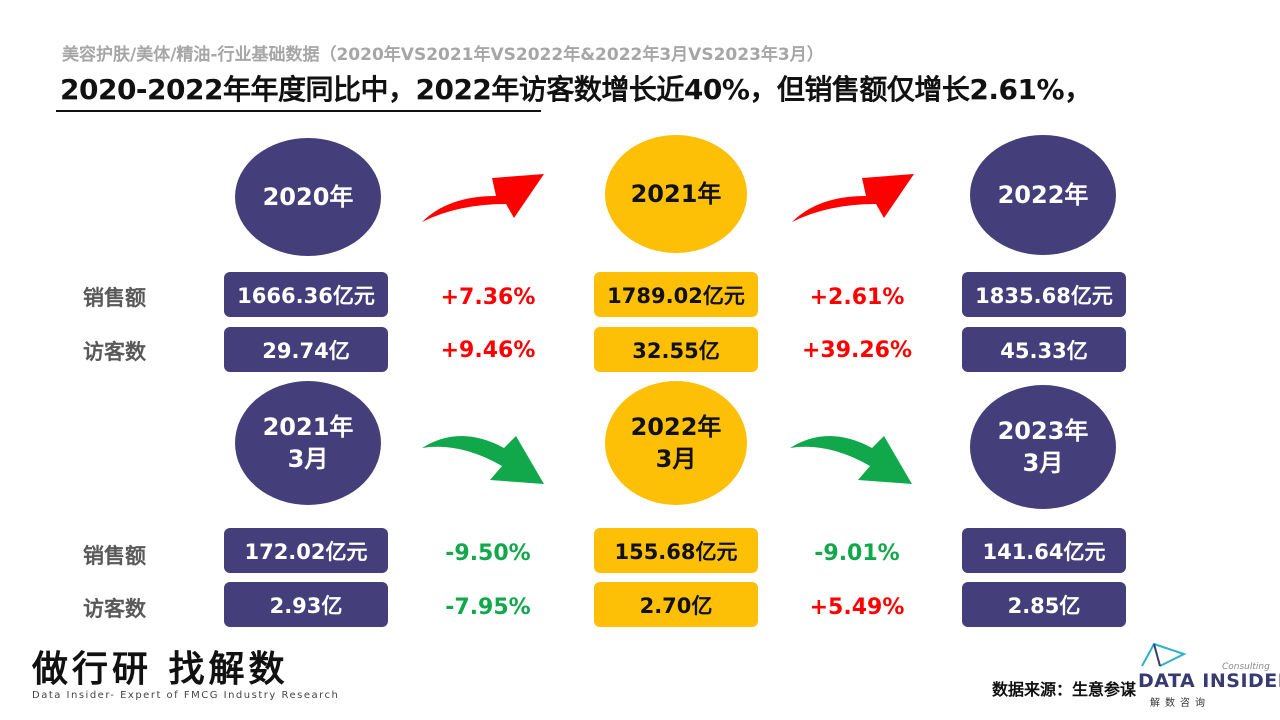  What do you see at coordinates (1044, 349) in the screenshot?
I see `value-box-visitors-2022: 45.33亿` at bounding box center [1044, 349].